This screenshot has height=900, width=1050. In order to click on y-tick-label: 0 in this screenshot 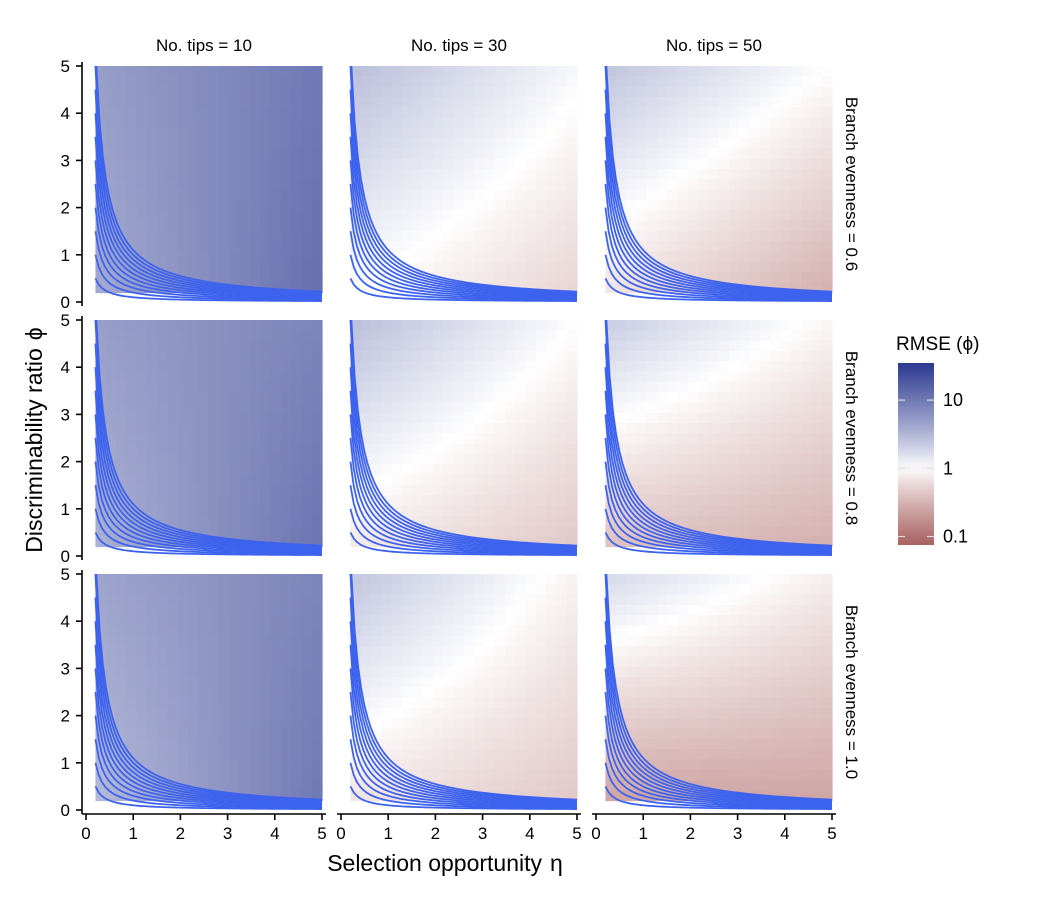, I will do `click(65, 556)`.